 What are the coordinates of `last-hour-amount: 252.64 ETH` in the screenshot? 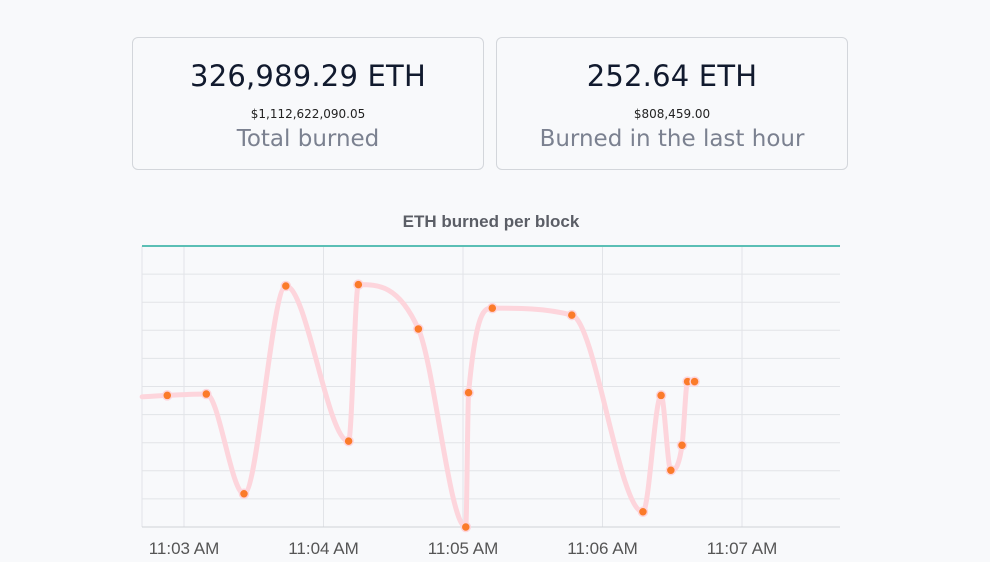 It's located at (672, 76).